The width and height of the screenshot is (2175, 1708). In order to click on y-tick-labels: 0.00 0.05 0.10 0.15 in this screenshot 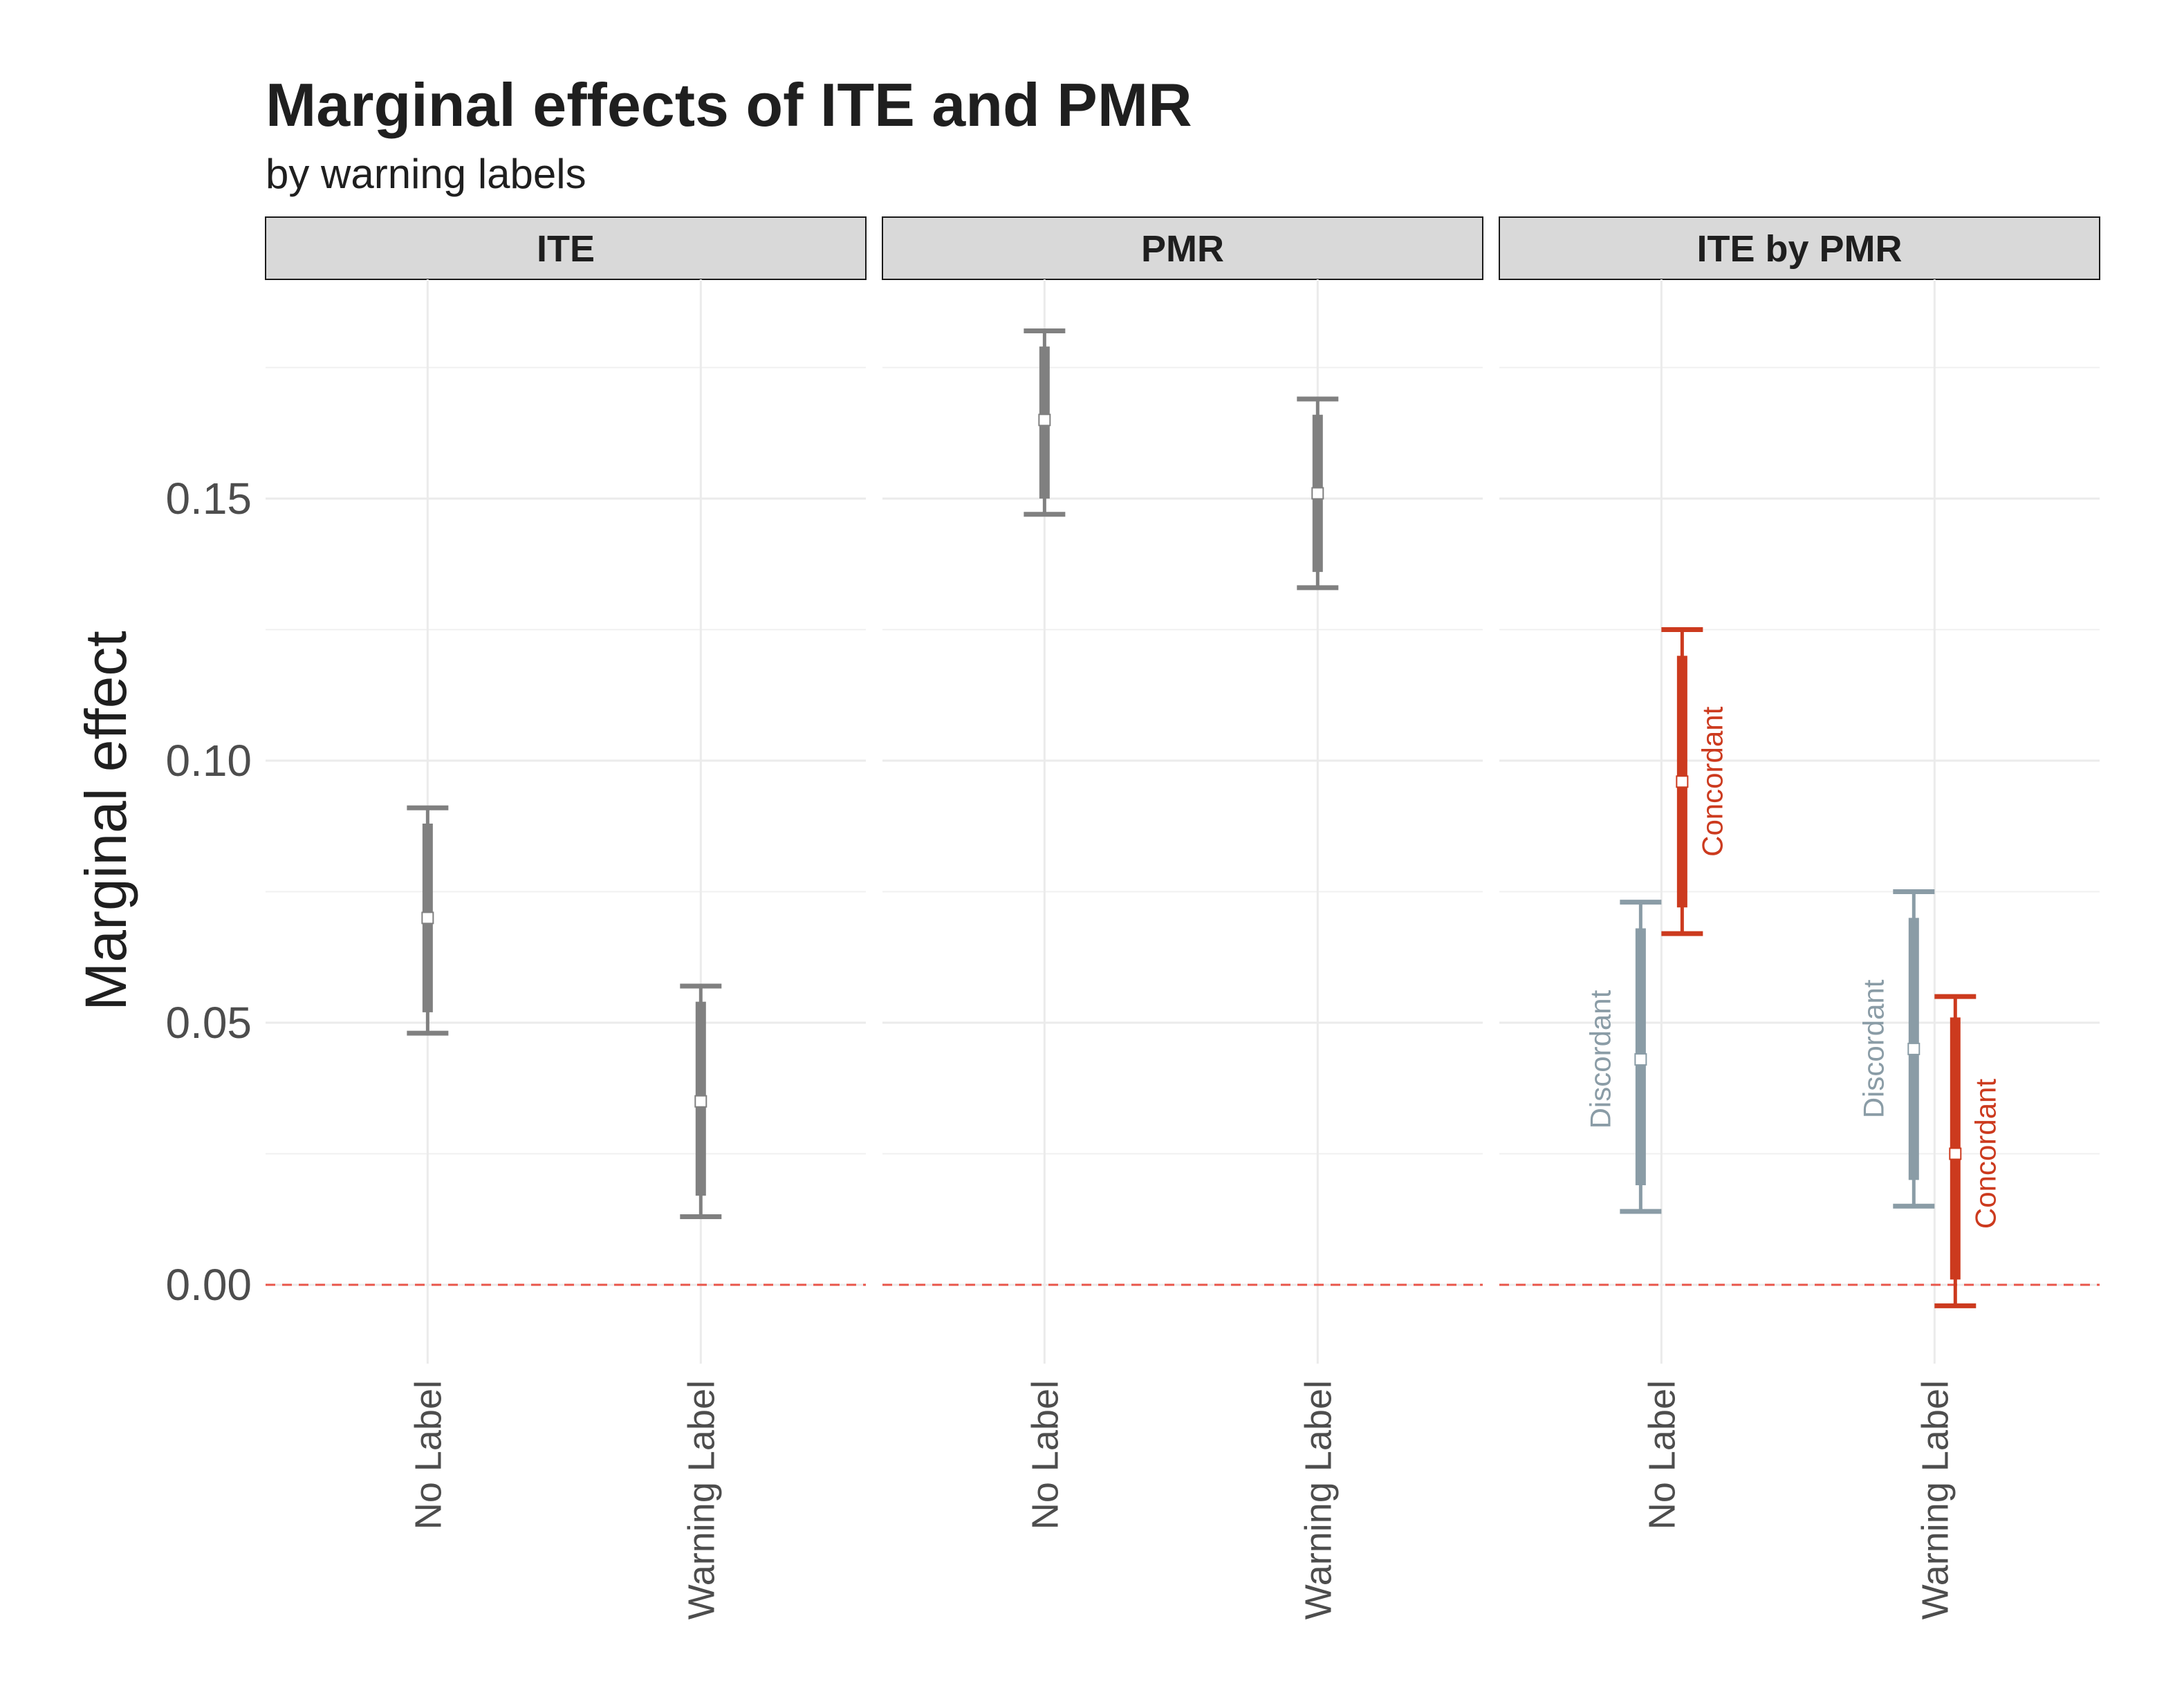, I will do `click(208, 892)`.